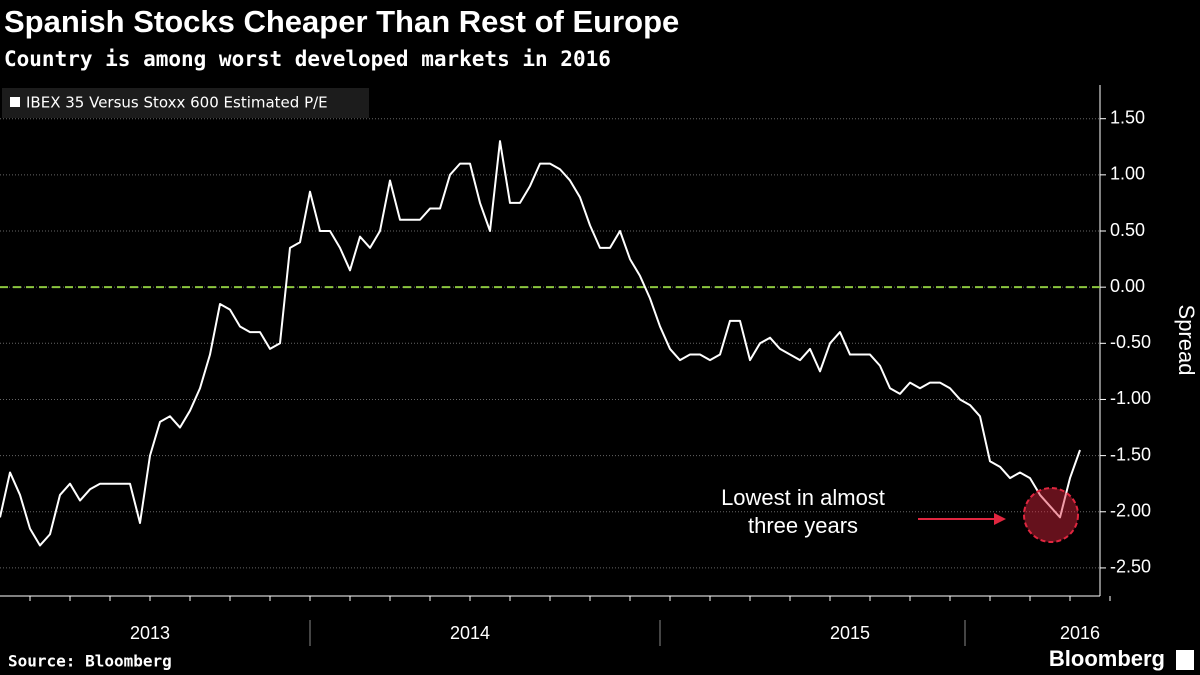 The height and width of the screenshot is (675, 1200). I want to click on y-tick-label: 0.50, so click(1127, 230).